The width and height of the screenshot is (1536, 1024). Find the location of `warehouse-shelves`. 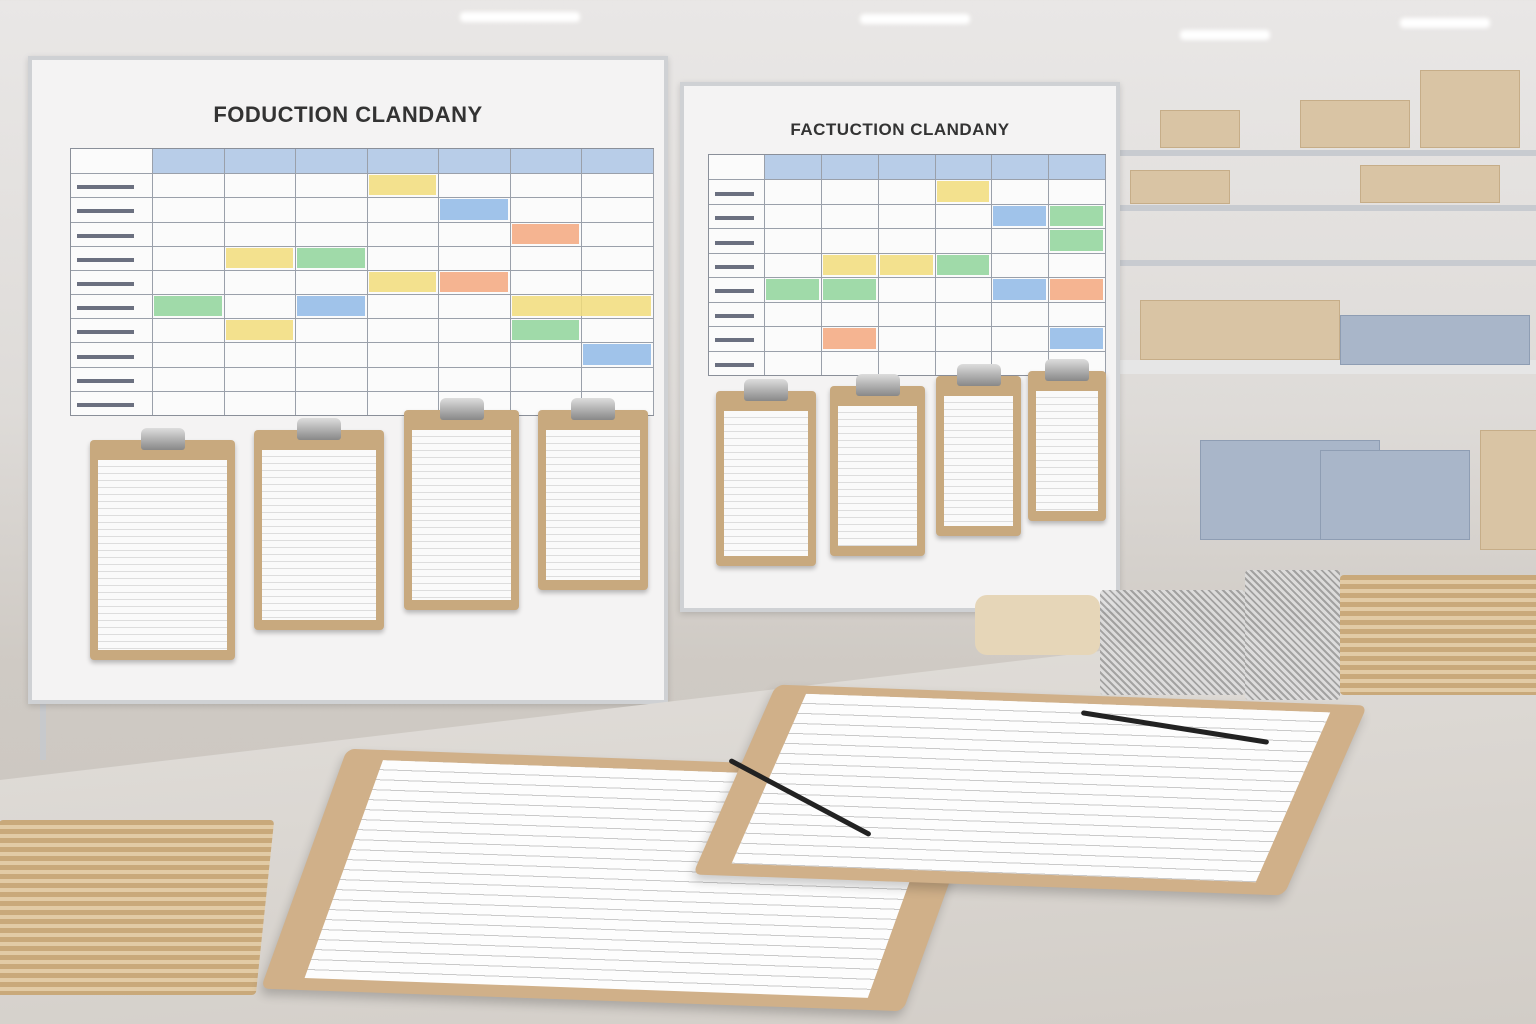

warehouse-shelves is located at coordinates (1328, 310).